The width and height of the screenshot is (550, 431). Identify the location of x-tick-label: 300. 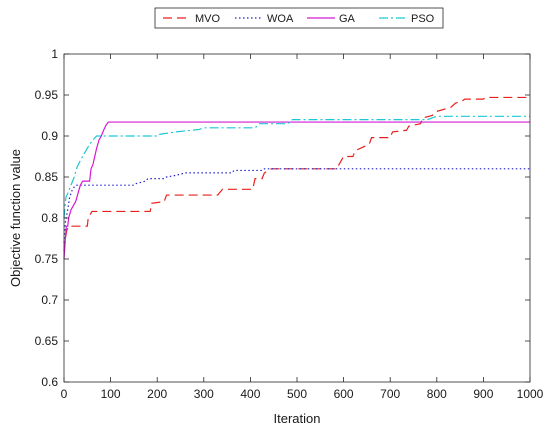
(204, 394).